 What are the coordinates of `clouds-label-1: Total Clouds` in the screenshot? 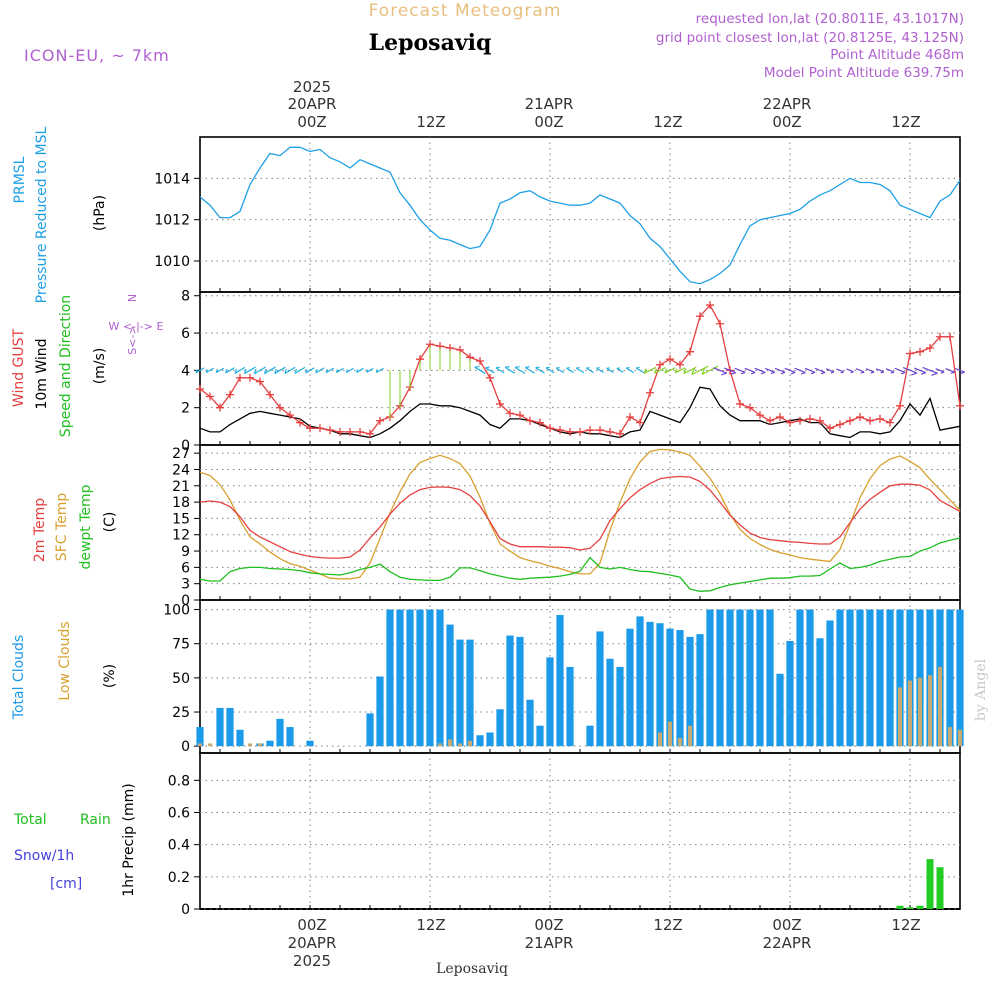 It's located at (19, 677).